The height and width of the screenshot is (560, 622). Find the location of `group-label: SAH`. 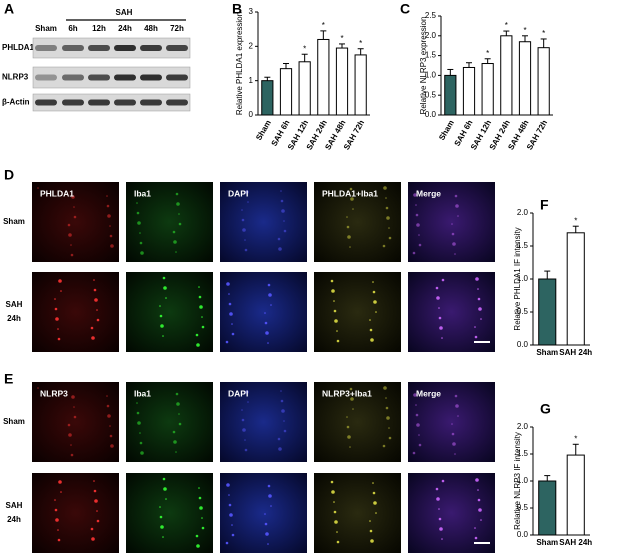

group-label: SAH is located at coordinates (124, 12).